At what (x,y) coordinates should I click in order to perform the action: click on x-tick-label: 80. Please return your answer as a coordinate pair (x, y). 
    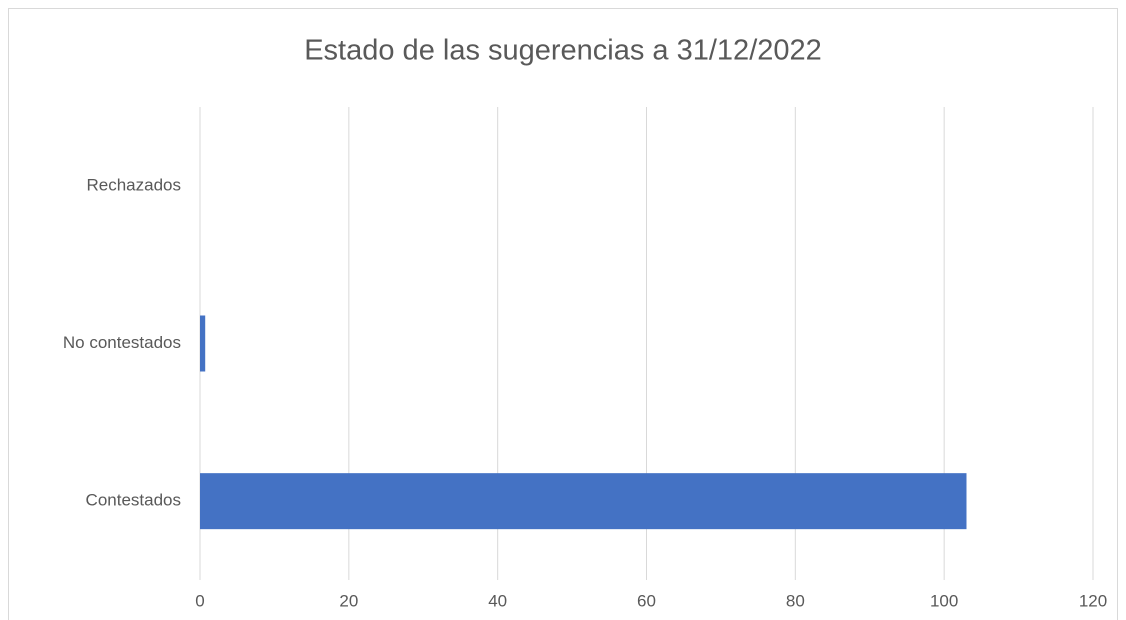
    Looking at the image, I should click on (795, 600).